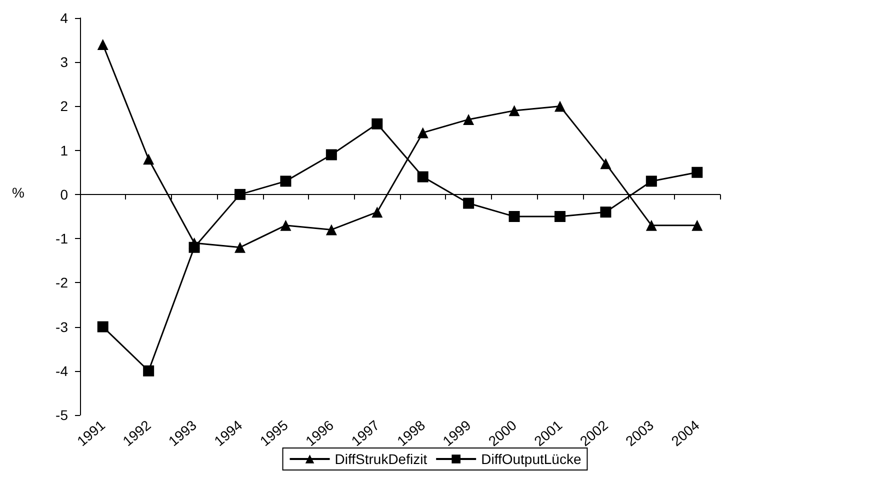 The height and width of the screenshot is (478, 870). I want to click on y-tick-label: -3, so click(62, 326).